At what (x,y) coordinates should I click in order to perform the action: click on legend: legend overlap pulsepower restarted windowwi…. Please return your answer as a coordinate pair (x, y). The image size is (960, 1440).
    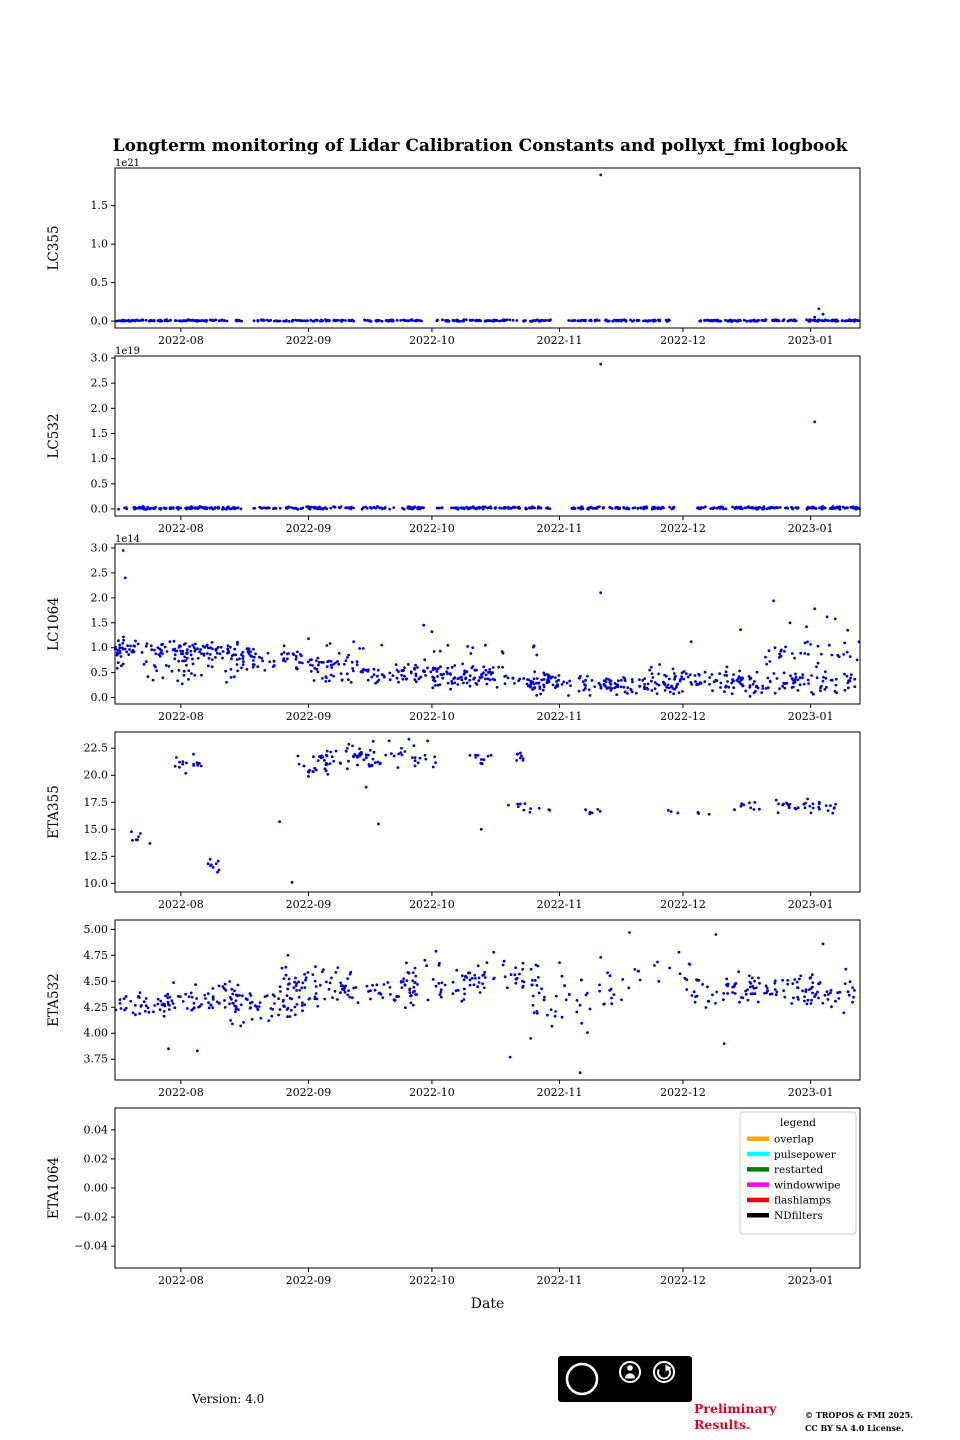
    Looking at the image, I should click on (798, 1173).